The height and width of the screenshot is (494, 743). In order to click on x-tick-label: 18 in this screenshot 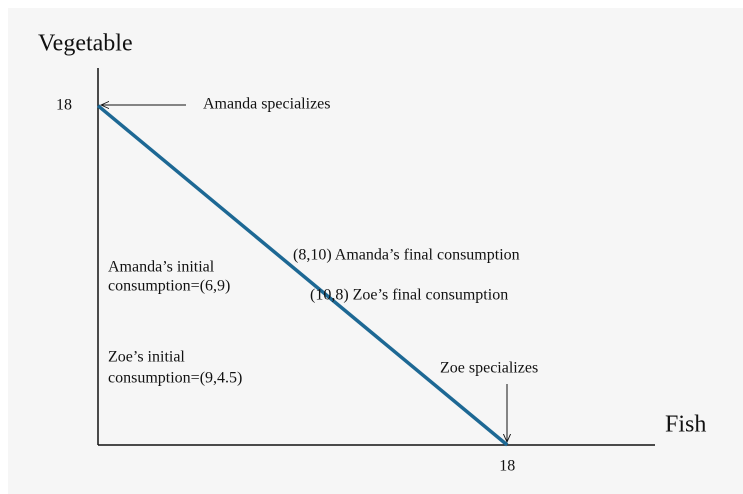, I will do `click(507, 466)`.